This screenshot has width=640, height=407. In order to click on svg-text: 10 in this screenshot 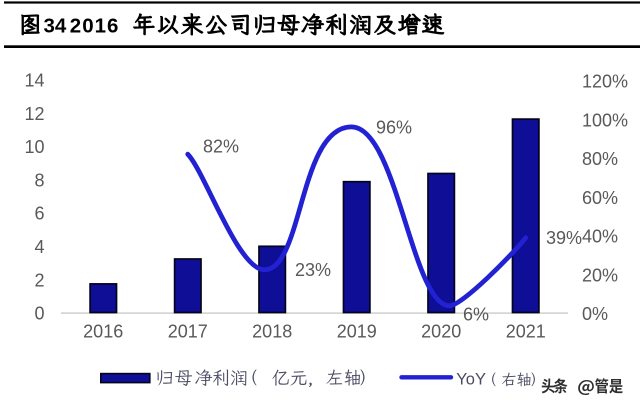, I will do `click(34, 147)`.